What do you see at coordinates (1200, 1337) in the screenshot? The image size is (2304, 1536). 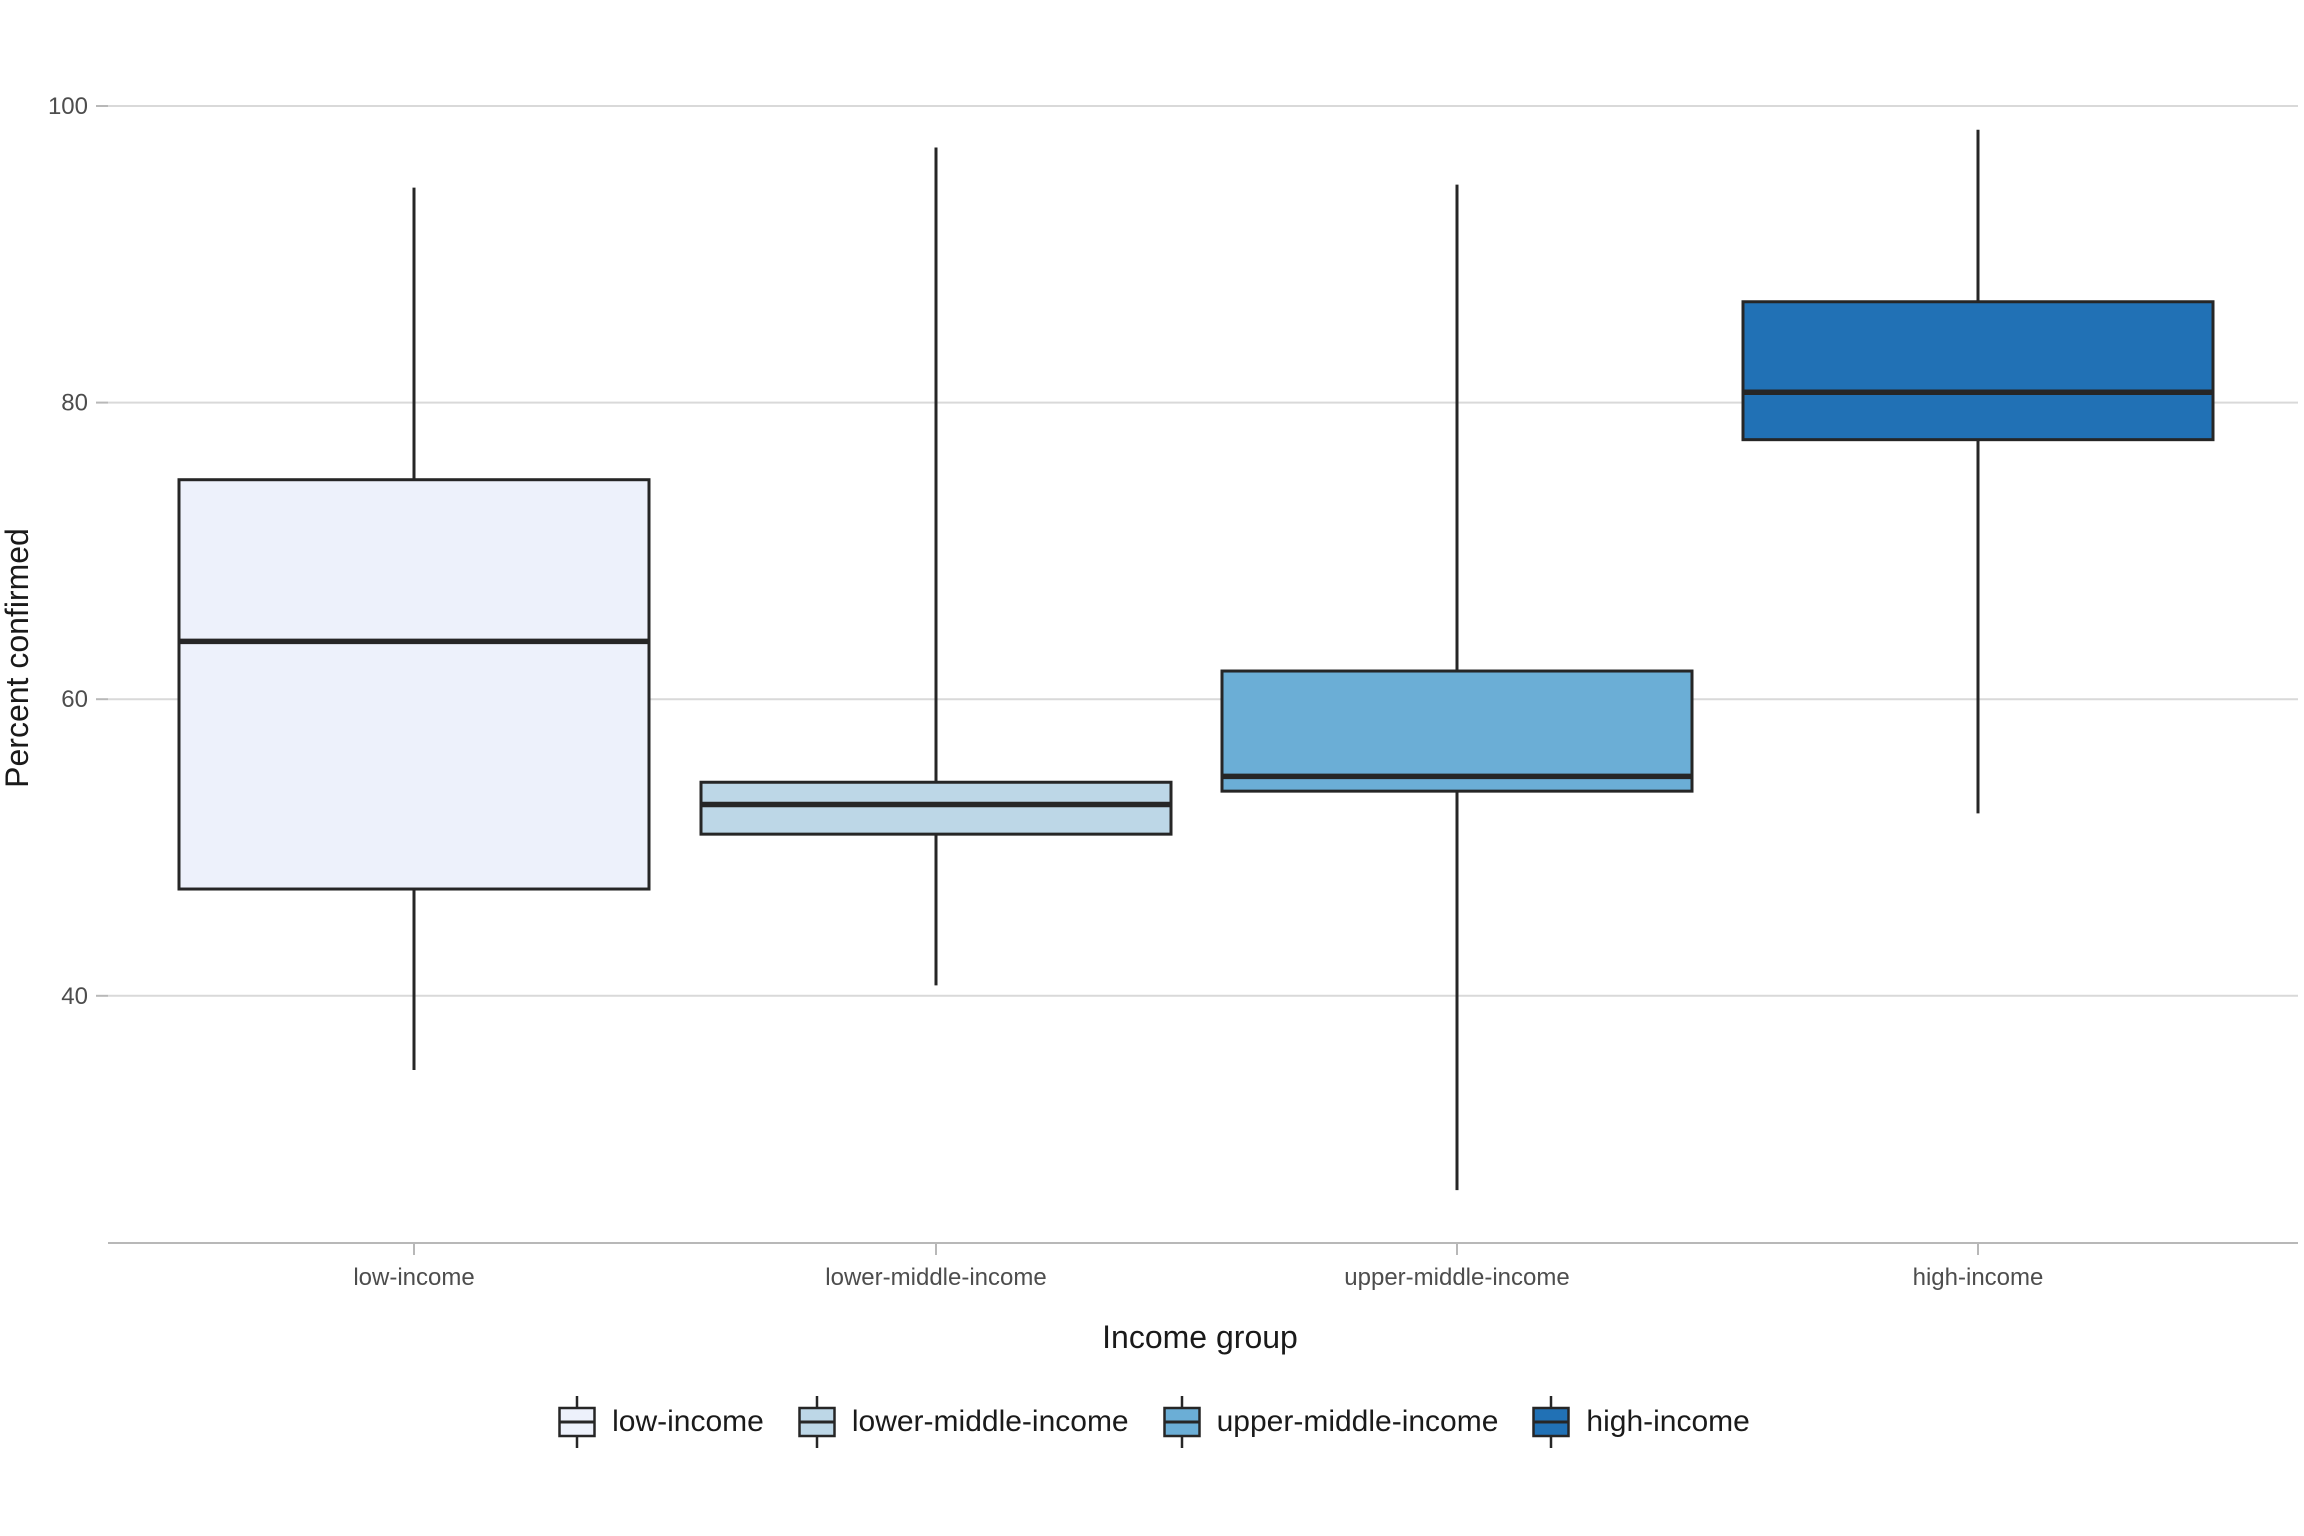 I see `x-axis-title: Income group` at bounding box center [1200, 1337].